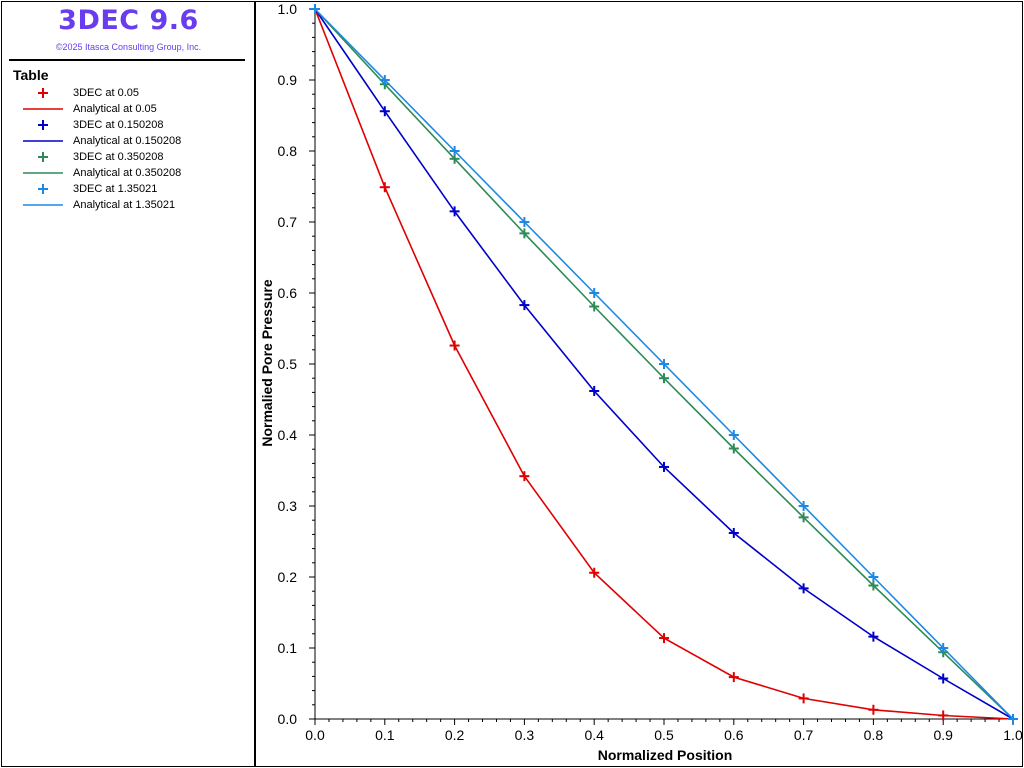 The height and width of the screenshot is (768, 1024). Describe the element at coordinates (288, 293) in the screenshot. I see `y-tick-label: 0.6` at that location.